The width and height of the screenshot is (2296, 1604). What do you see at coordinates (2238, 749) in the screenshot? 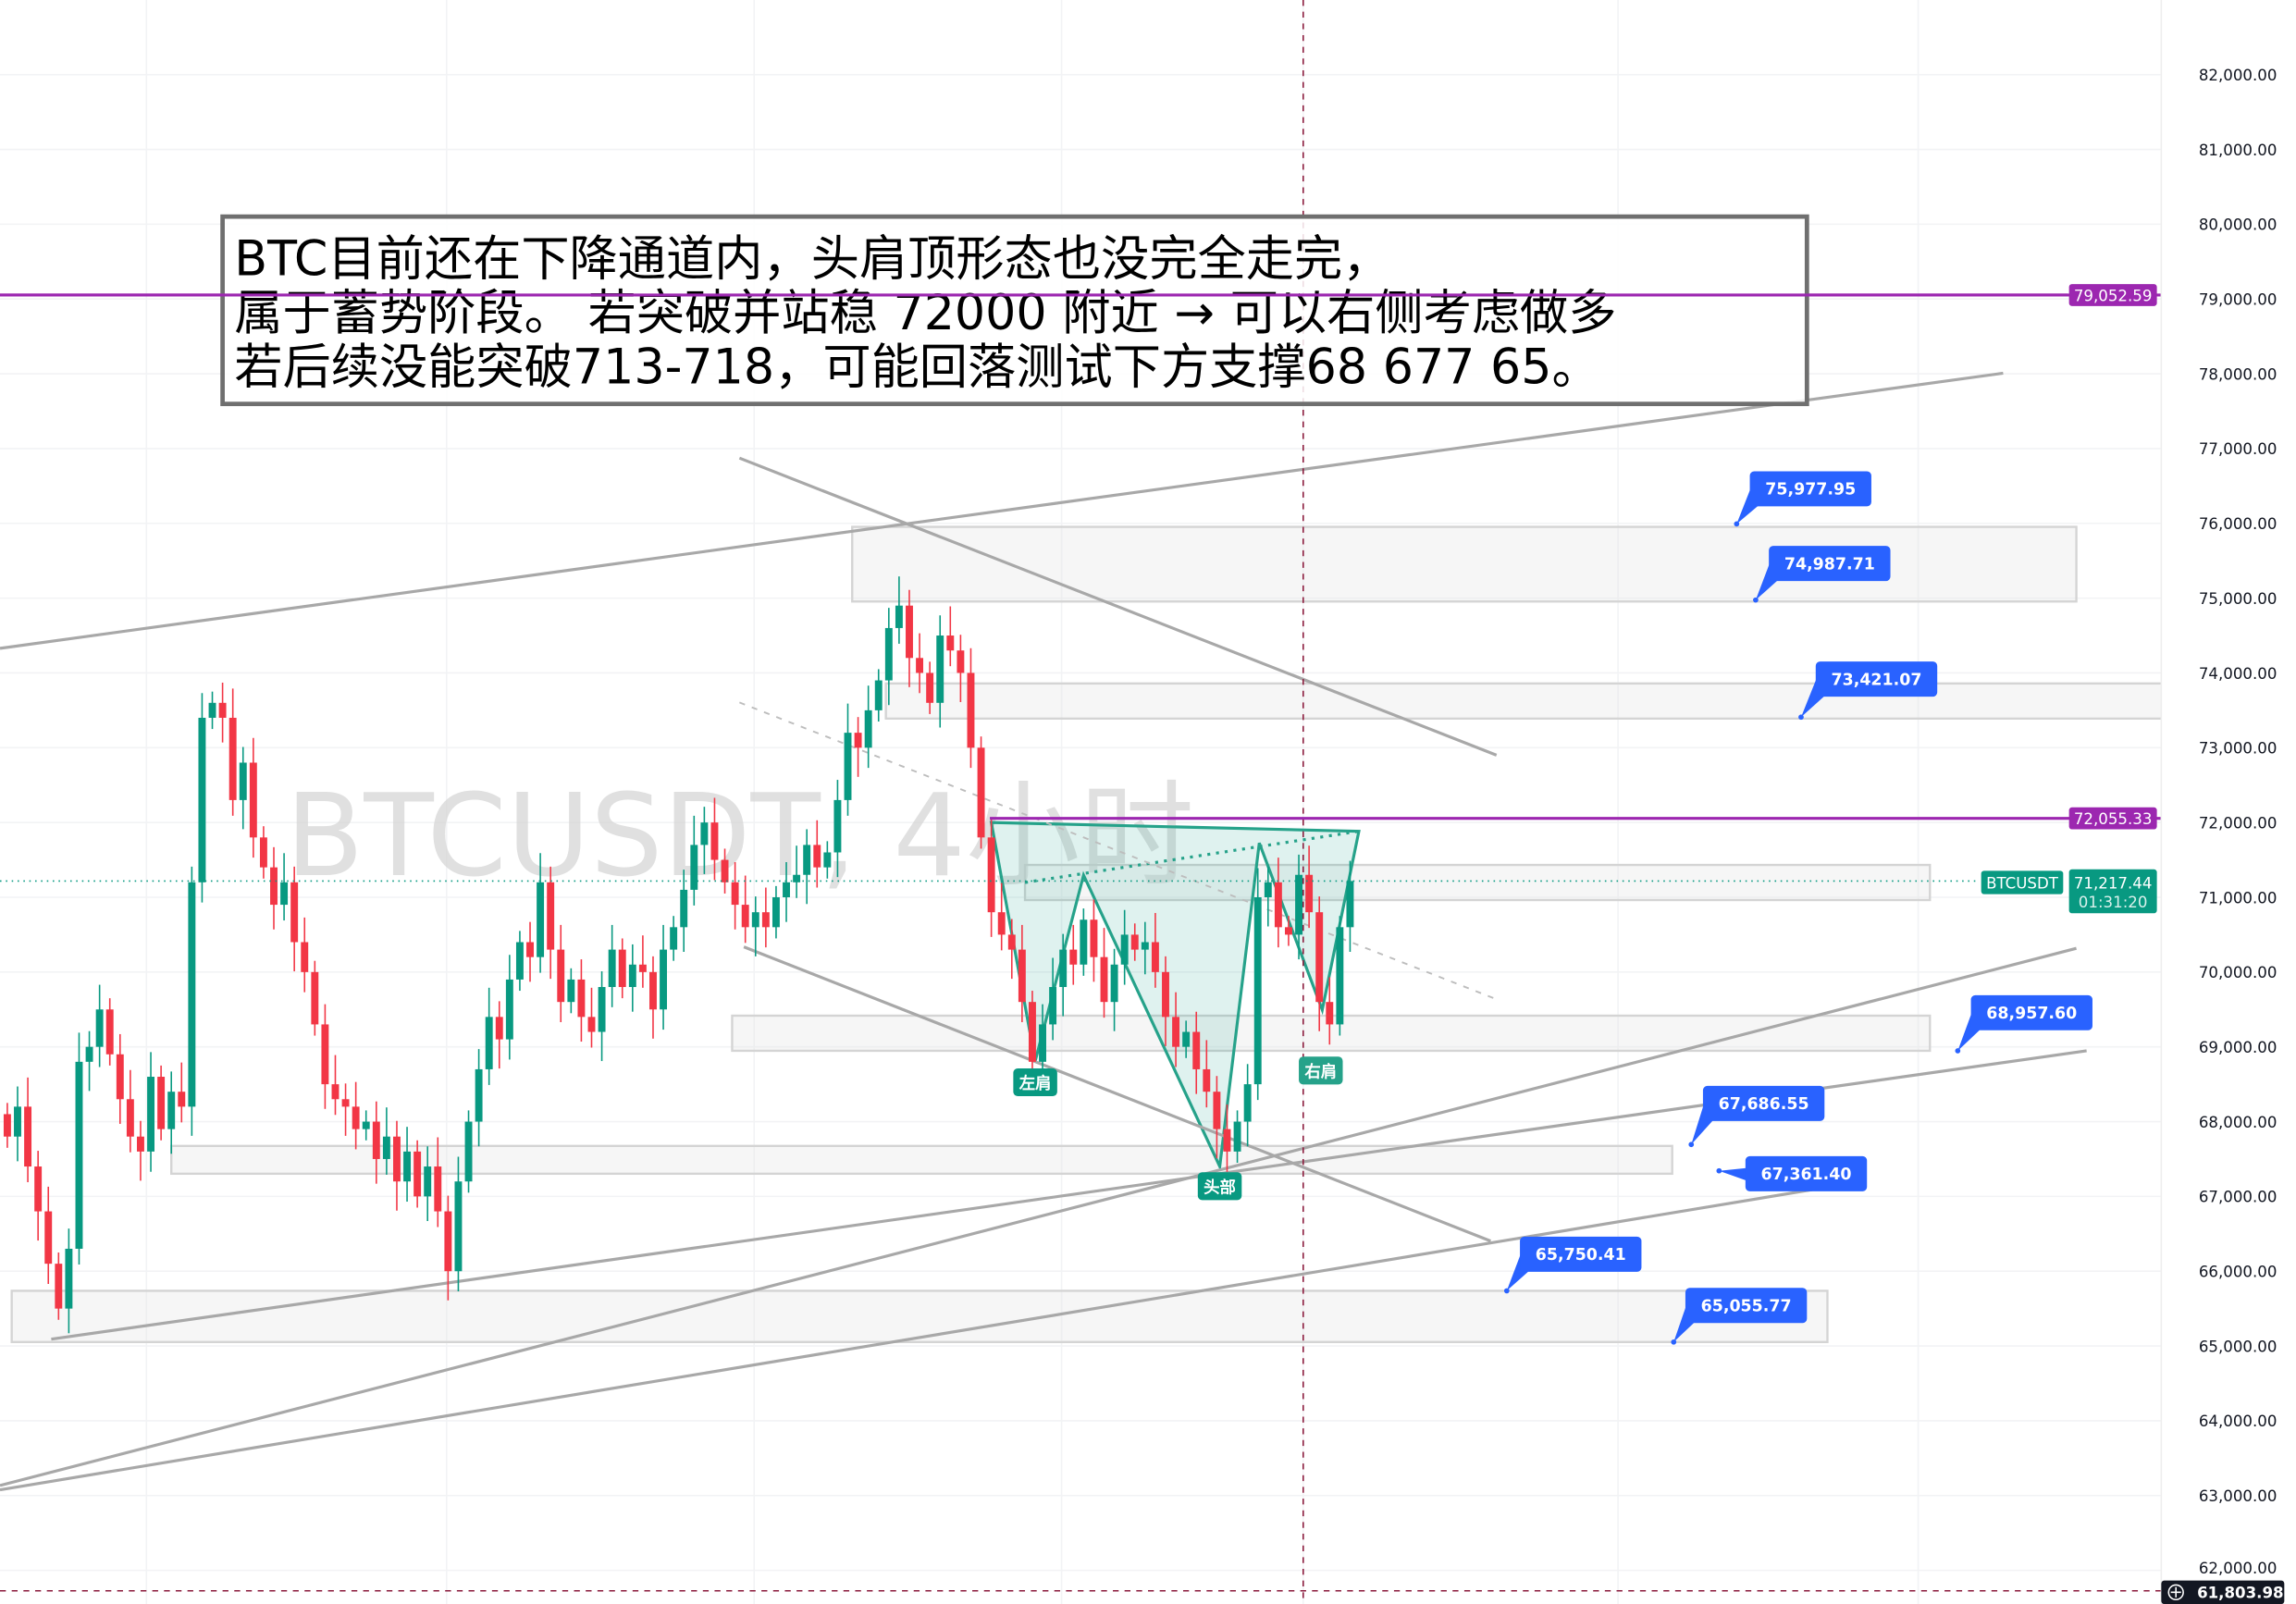
I see `y-tick-label: 73,000.00` at bounding box center [2238, 749].